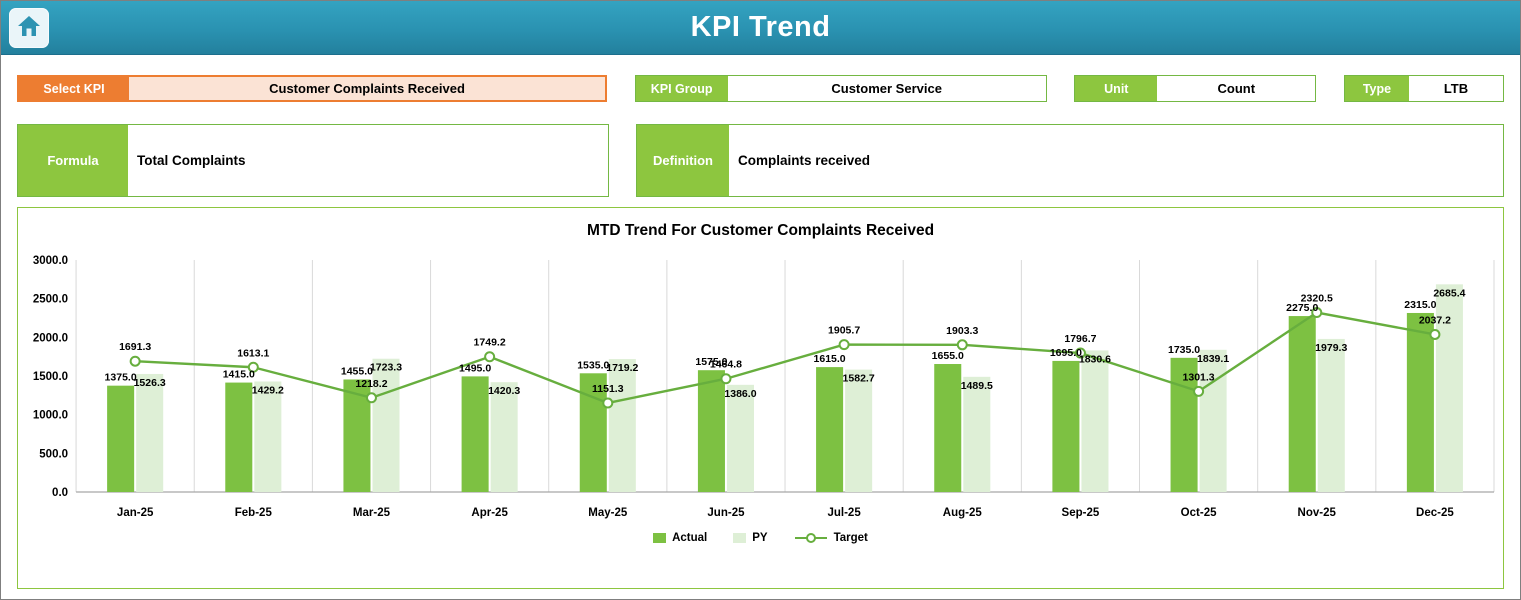 Image resolution: width=1521 pixels, height=600 pixels. What do you see at coordinates (50, 416) in the screenshot?
I see `y-axis-tick-label: 1000.0` at bounding box center [50, 416].